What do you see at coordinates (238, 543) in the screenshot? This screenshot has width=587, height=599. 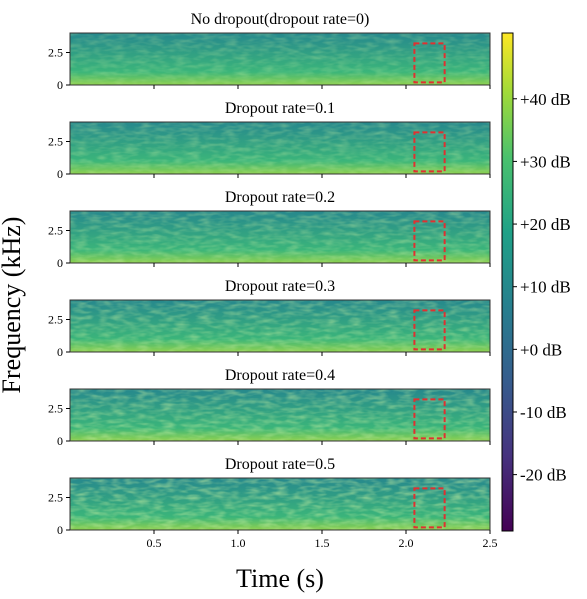 I see `x-tick-label: 1.0` at bounding box center [238, 543].